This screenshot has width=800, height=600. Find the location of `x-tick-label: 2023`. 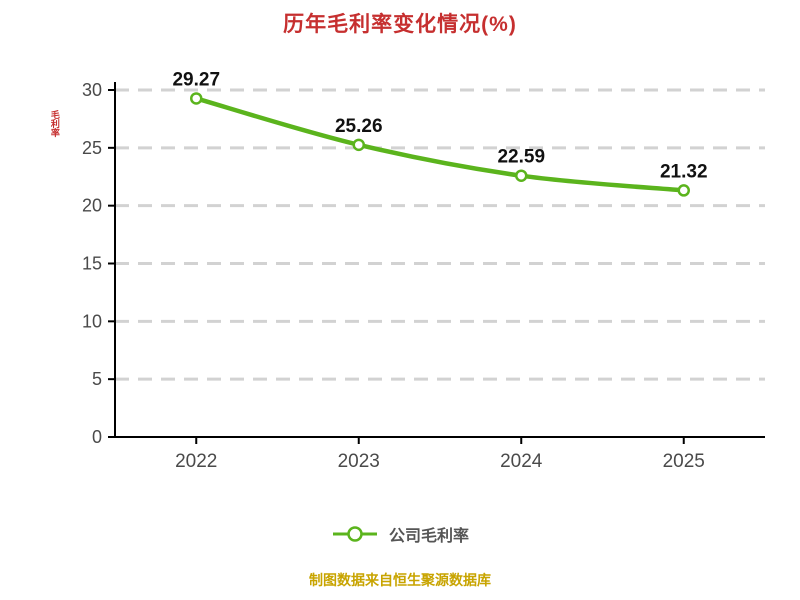

x-tick-label: 2023 is located at coordinates (359, 461).